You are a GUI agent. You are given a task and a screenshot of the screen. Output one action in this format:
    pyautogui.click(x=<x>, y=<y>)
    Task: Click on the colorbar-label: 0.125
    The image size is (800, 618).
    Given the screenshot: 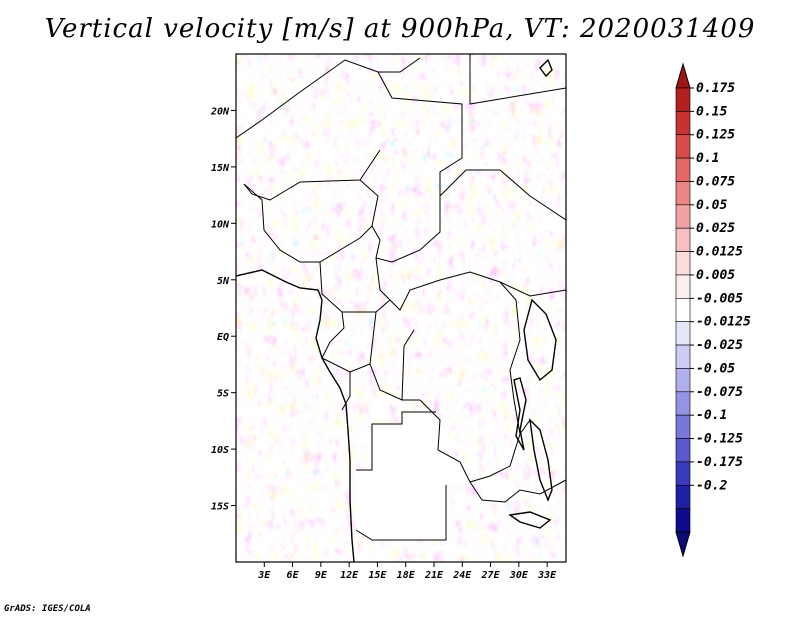 What is the action you would take?
    pyautogui.click(x=715, y=135)
    